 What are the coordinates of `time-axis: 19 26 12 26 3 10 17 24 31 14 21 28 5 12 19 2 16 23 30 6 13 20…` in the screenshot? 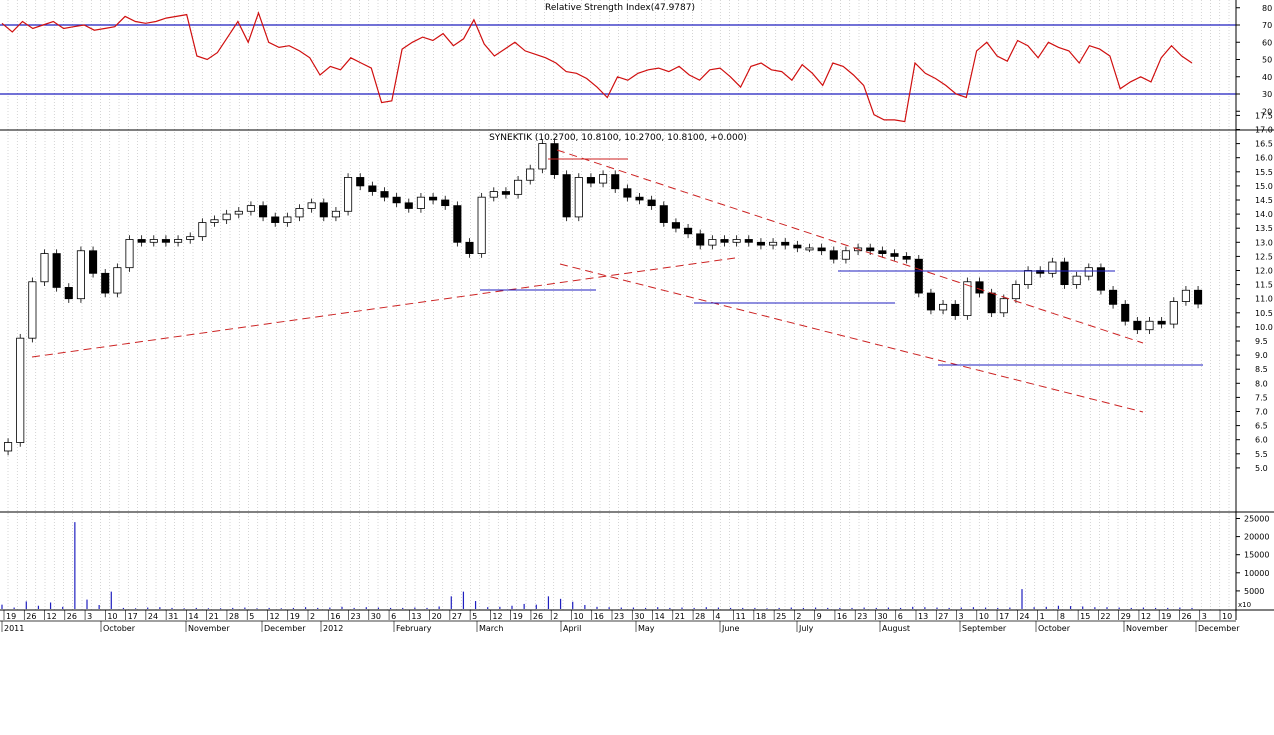 It's located at (620, 621).